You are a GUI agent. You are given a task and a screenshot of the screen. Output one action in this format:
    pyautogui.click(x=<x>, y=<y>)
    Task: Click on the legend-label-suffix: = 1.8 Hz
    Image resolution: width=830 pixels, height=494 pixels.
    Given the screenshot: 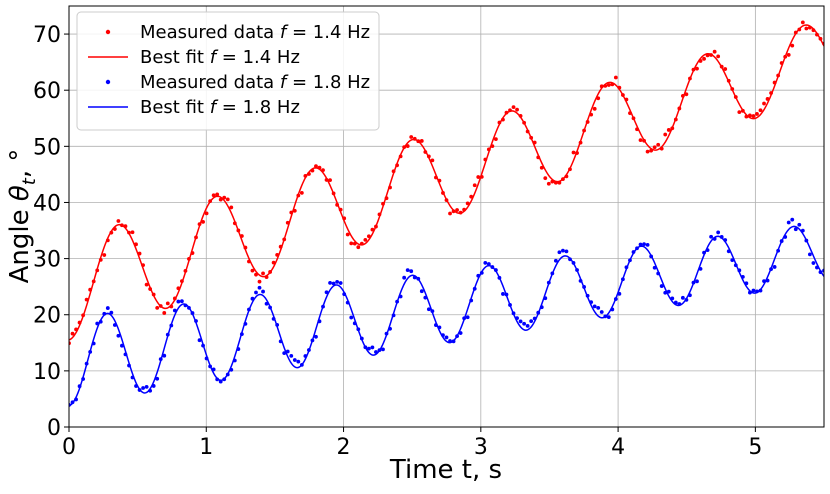 What is the action you would take?
    pyautogui.click(x=258, y=107)
    